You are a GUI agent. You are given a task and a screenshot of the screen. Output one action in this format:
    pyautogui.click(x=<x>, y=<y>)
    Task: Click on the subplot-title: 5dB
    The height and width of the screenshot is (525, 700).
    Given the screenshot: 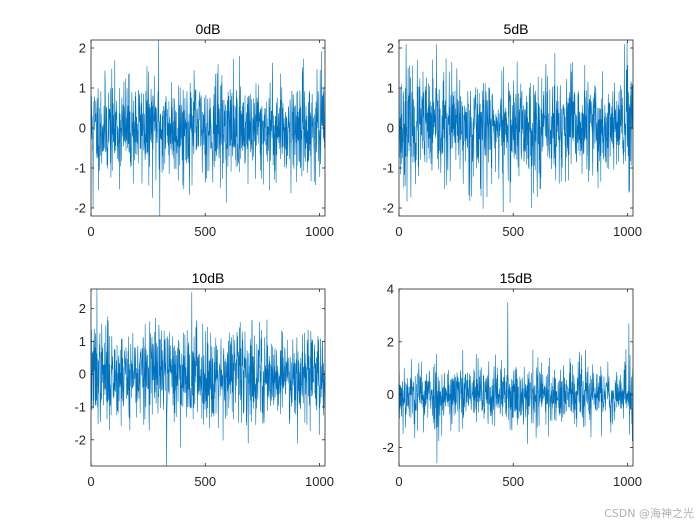 What is the action you would take?
    pyautogui.click(x=516, y=29)
    